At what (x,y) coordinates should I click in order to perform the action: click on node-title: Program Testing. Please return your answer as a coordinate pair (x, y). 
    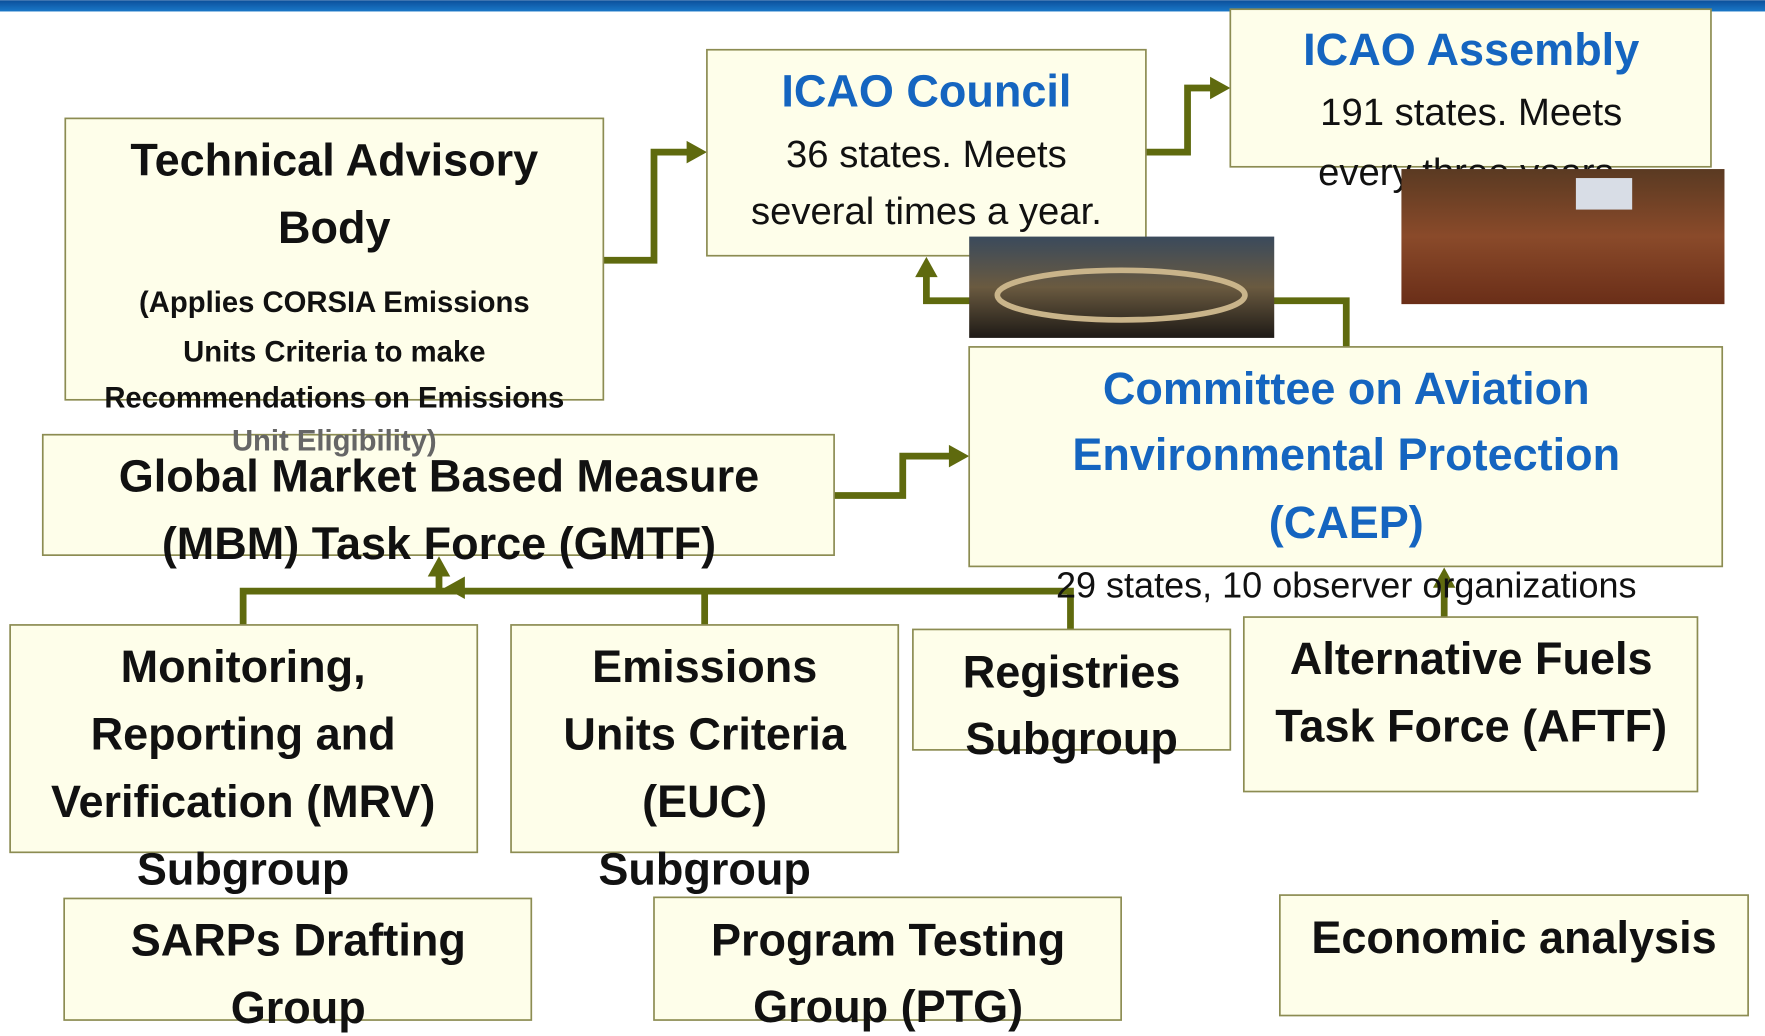
    Looking at the image, I should click on (888, 939).